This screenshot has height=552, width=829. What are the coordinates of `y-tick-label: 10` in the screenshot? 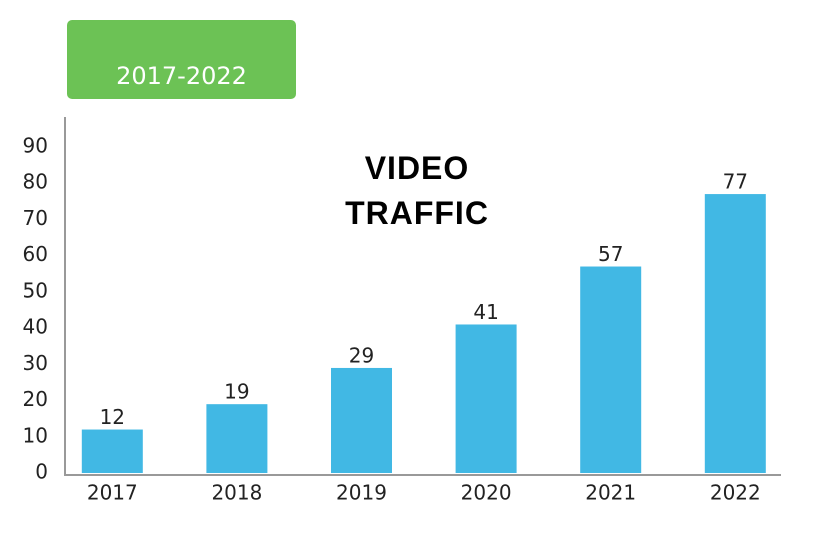 It's located at (35, 435).